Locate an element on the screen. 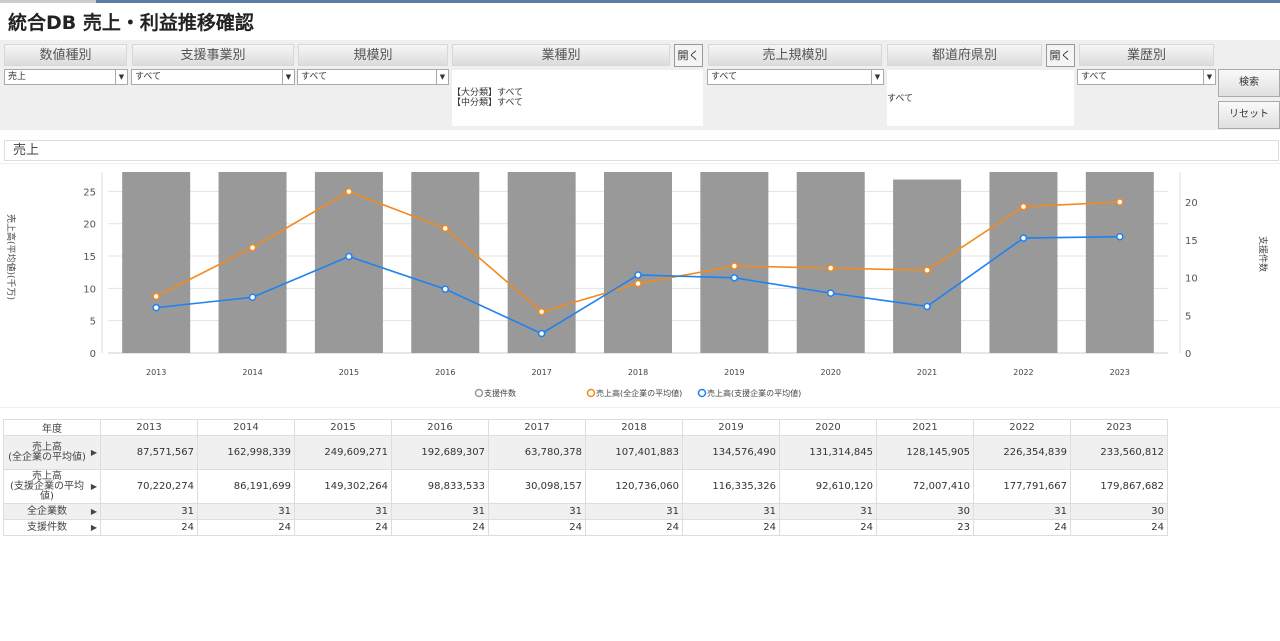  row-label: 売上高 (支援企業の平均値) ▶ is located at coordinates (52, 486).